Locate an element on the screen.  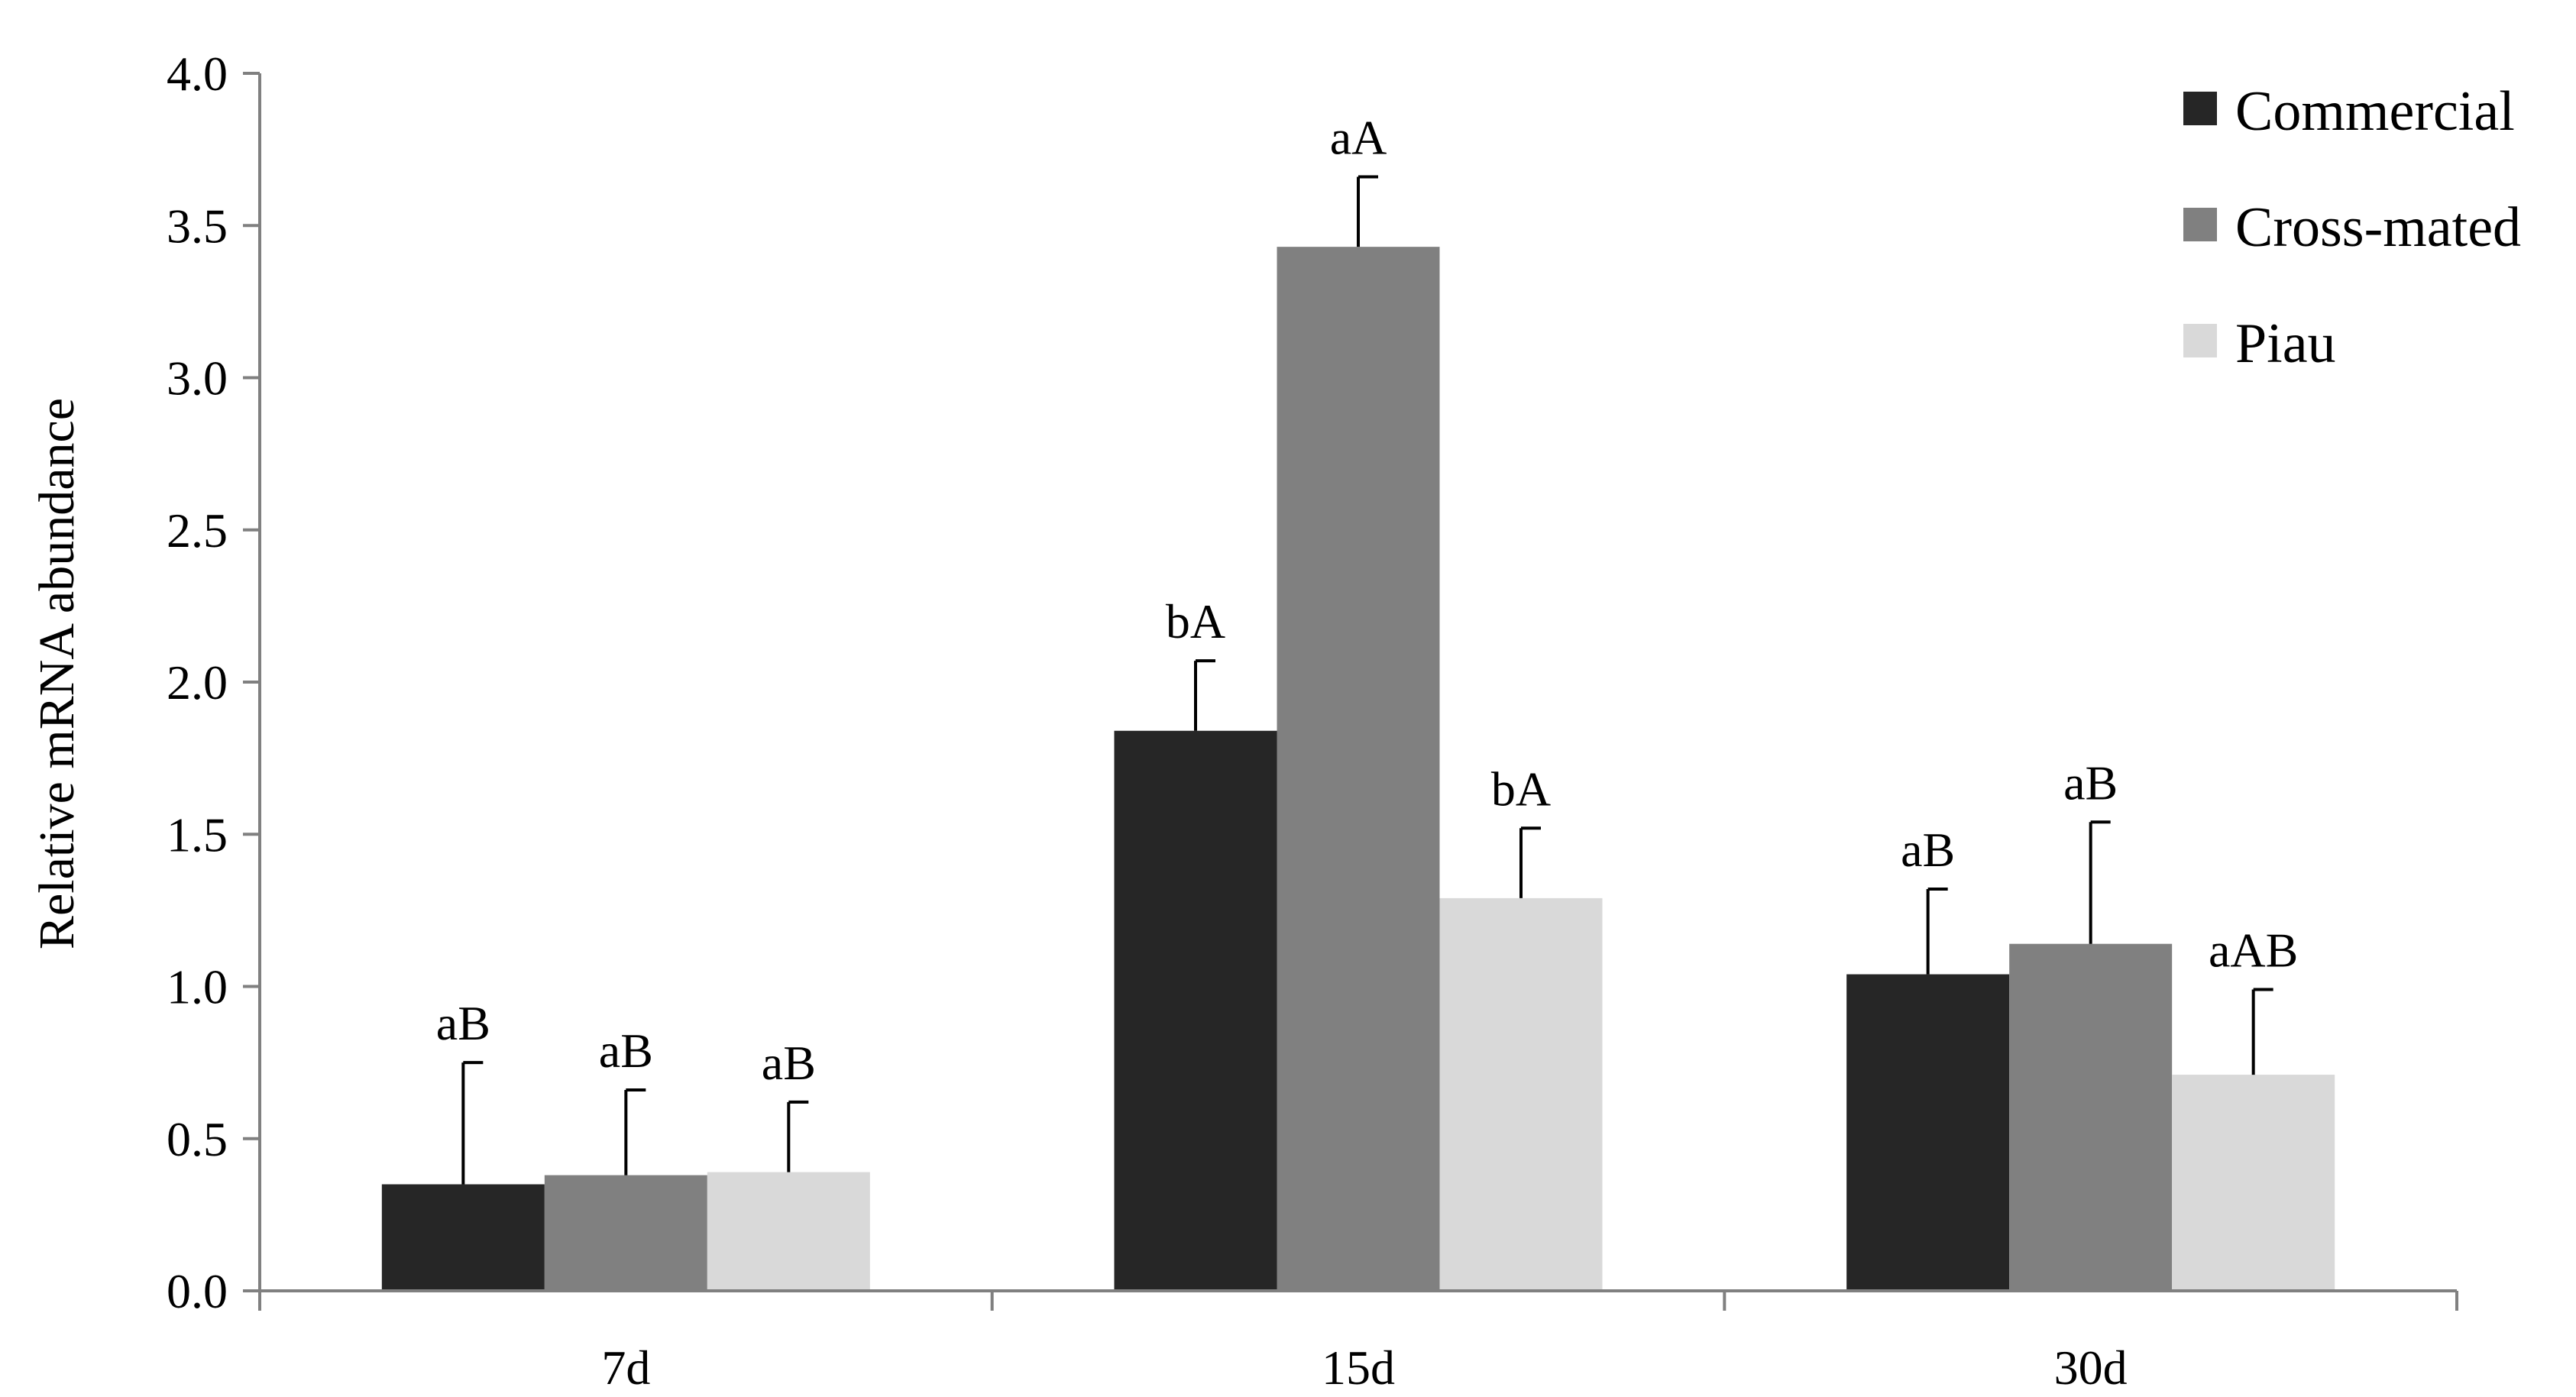
x-category-label: 15d is located at coordinates (1358, 1366).